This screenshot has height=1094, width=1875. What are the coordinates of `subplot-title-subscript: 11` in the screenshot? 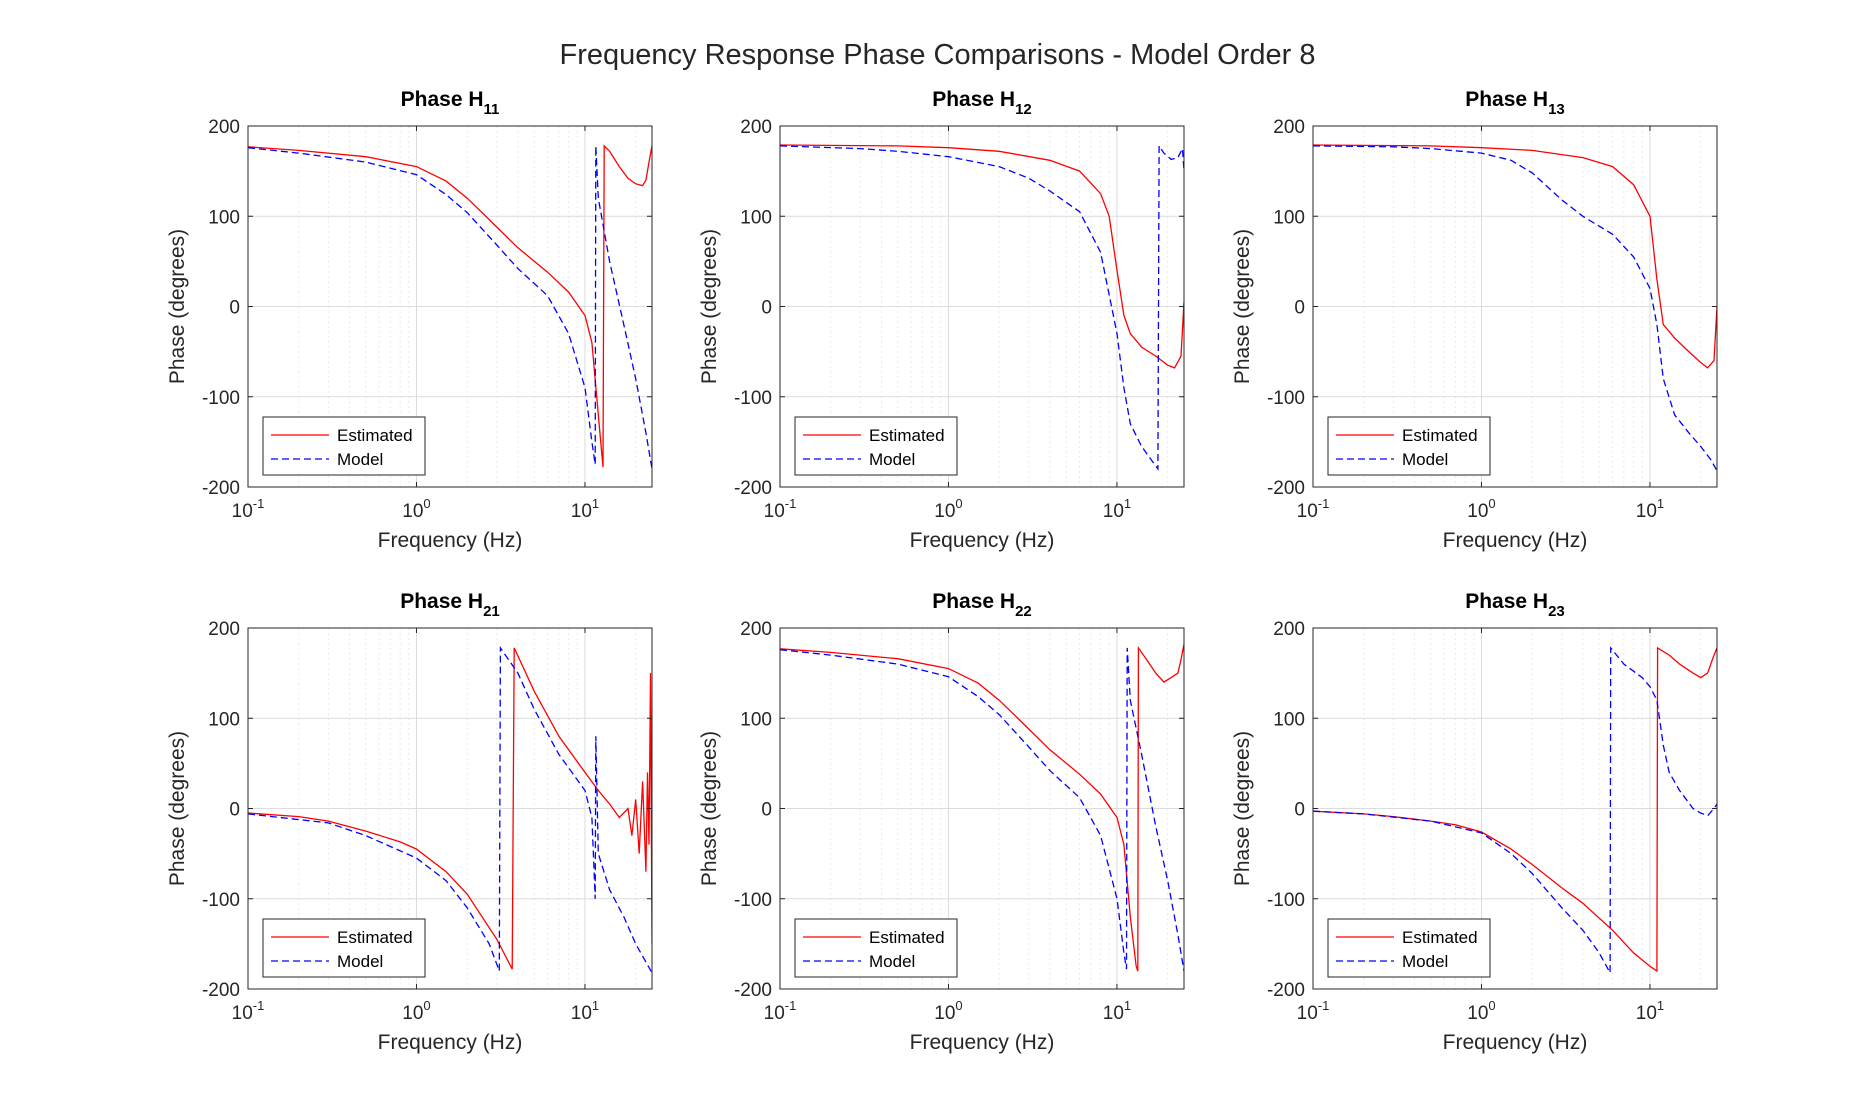 It's located at (492, 109).